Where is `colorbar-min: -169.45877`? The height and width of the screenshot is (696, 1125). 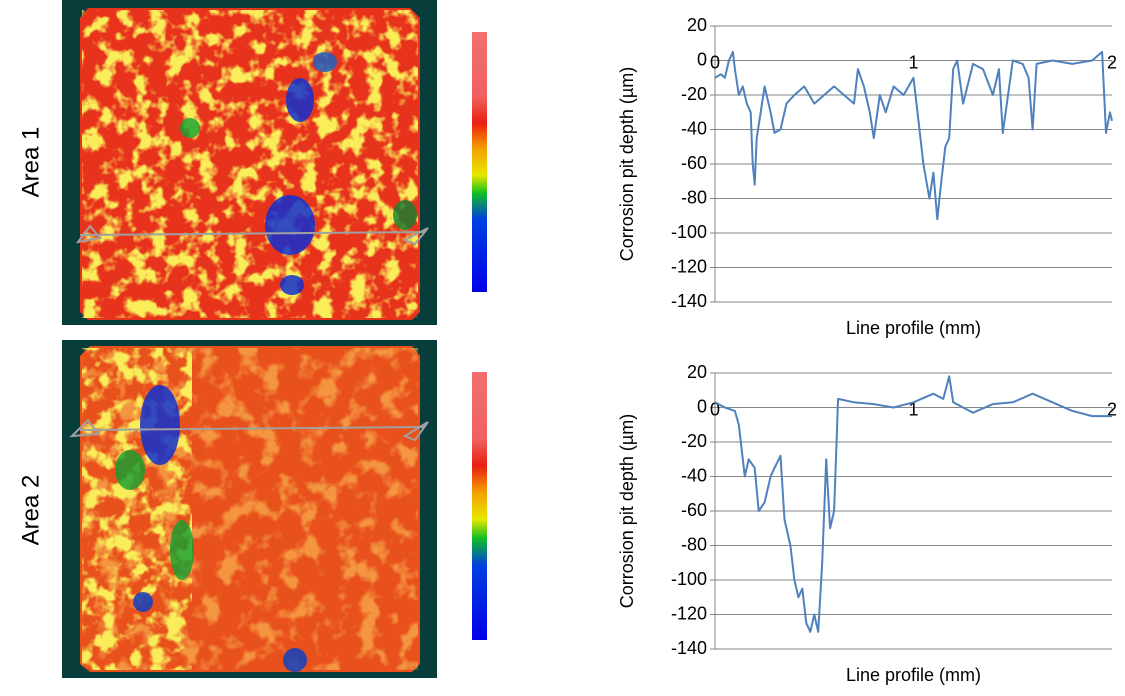 colorbar-min: -169.45877 is located at coordinates (533, 294).